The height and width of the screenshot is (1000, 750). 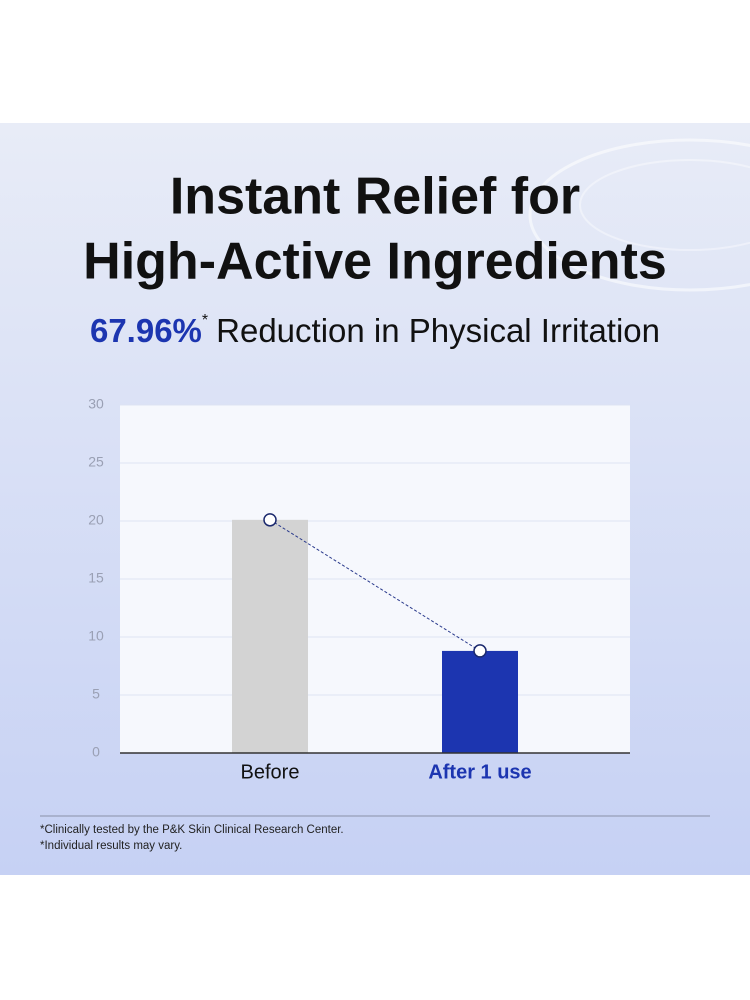 I want to click on y-tick-label: 20, so click(x=96, y=520).